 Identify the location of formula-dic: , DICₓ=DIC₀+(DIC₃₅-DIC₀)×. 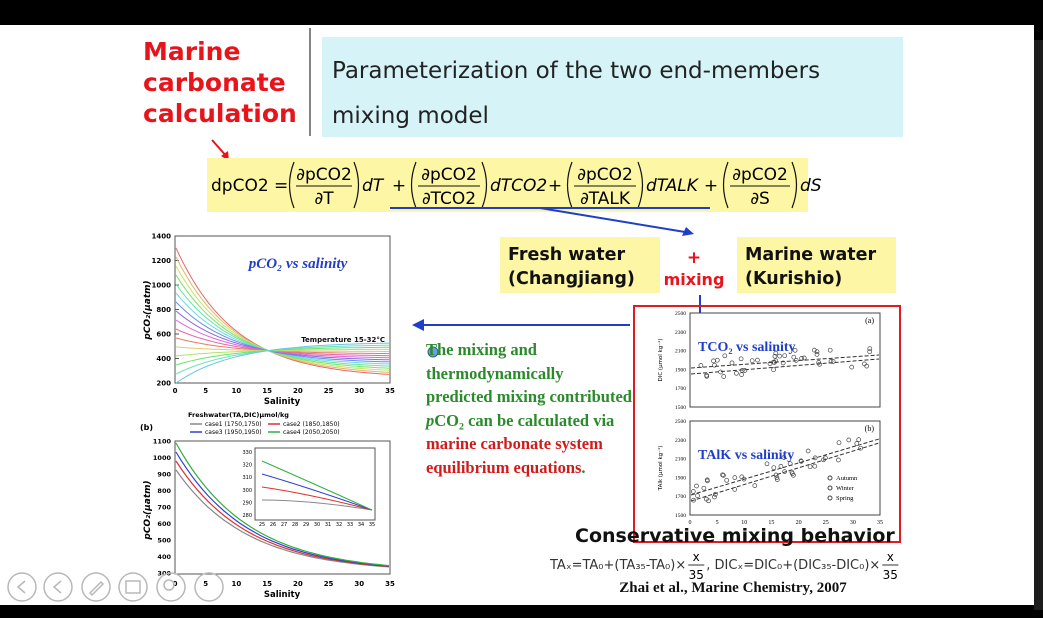
(793, 565).